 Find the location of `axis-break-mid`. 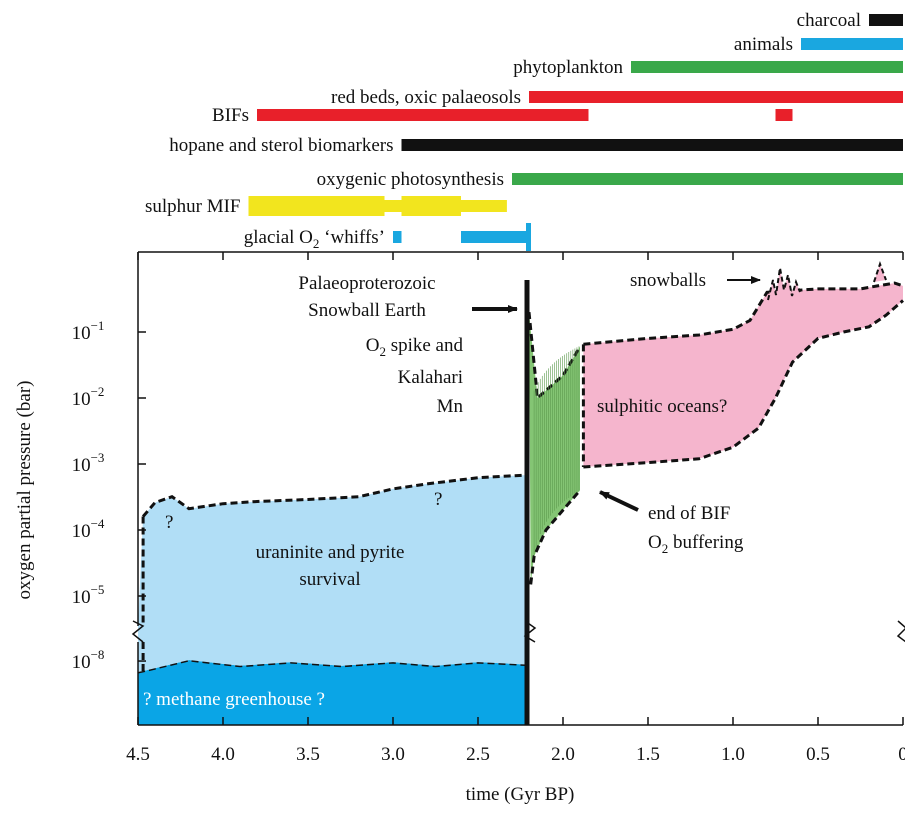

axis-break-mid is located at coordinates (530, 631).